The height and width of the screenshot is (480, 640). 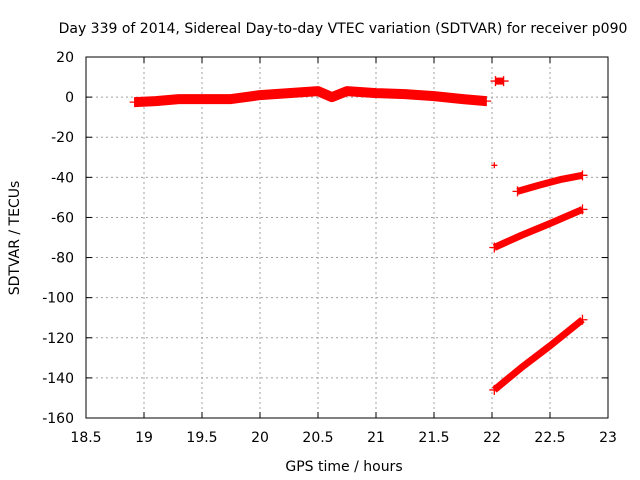 I want to click on y-tick-label: -120, so click(x=58, y=339).